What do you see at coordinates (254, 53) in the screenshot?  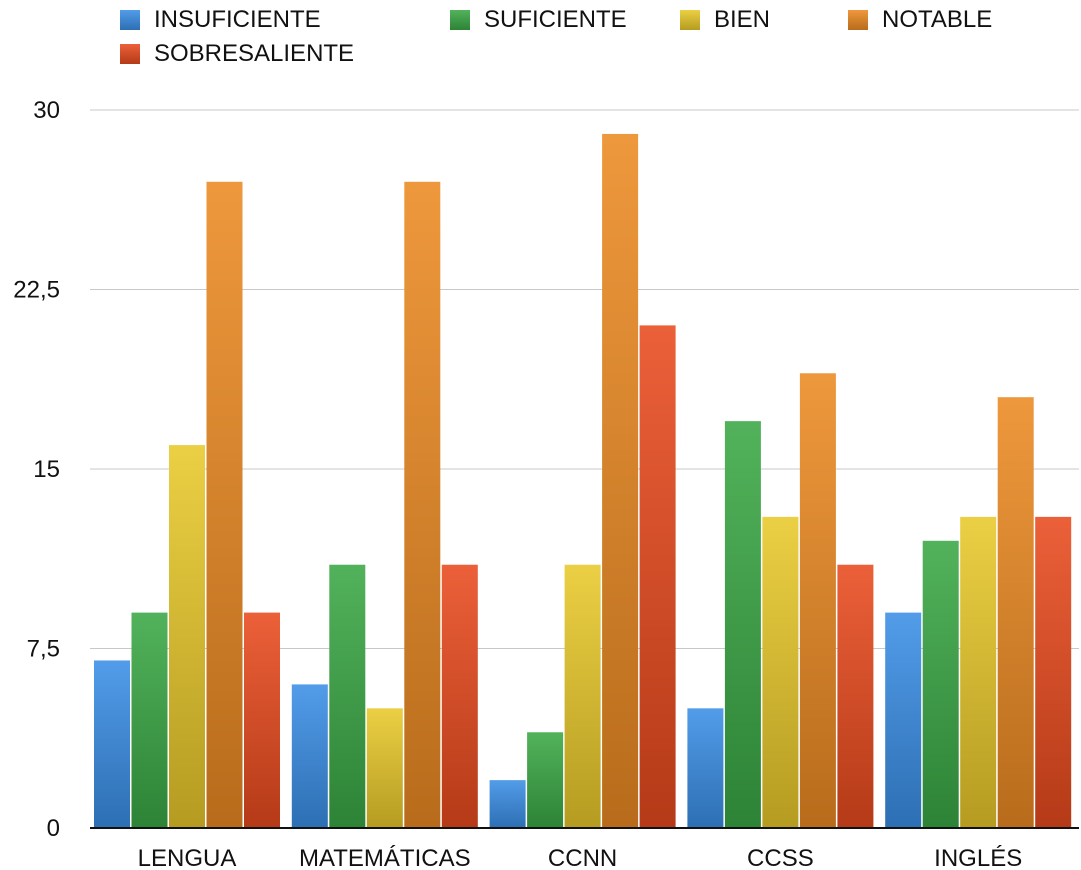 I see `legend-label: SOBRESALIENTE` at bounding box center [254, 53].